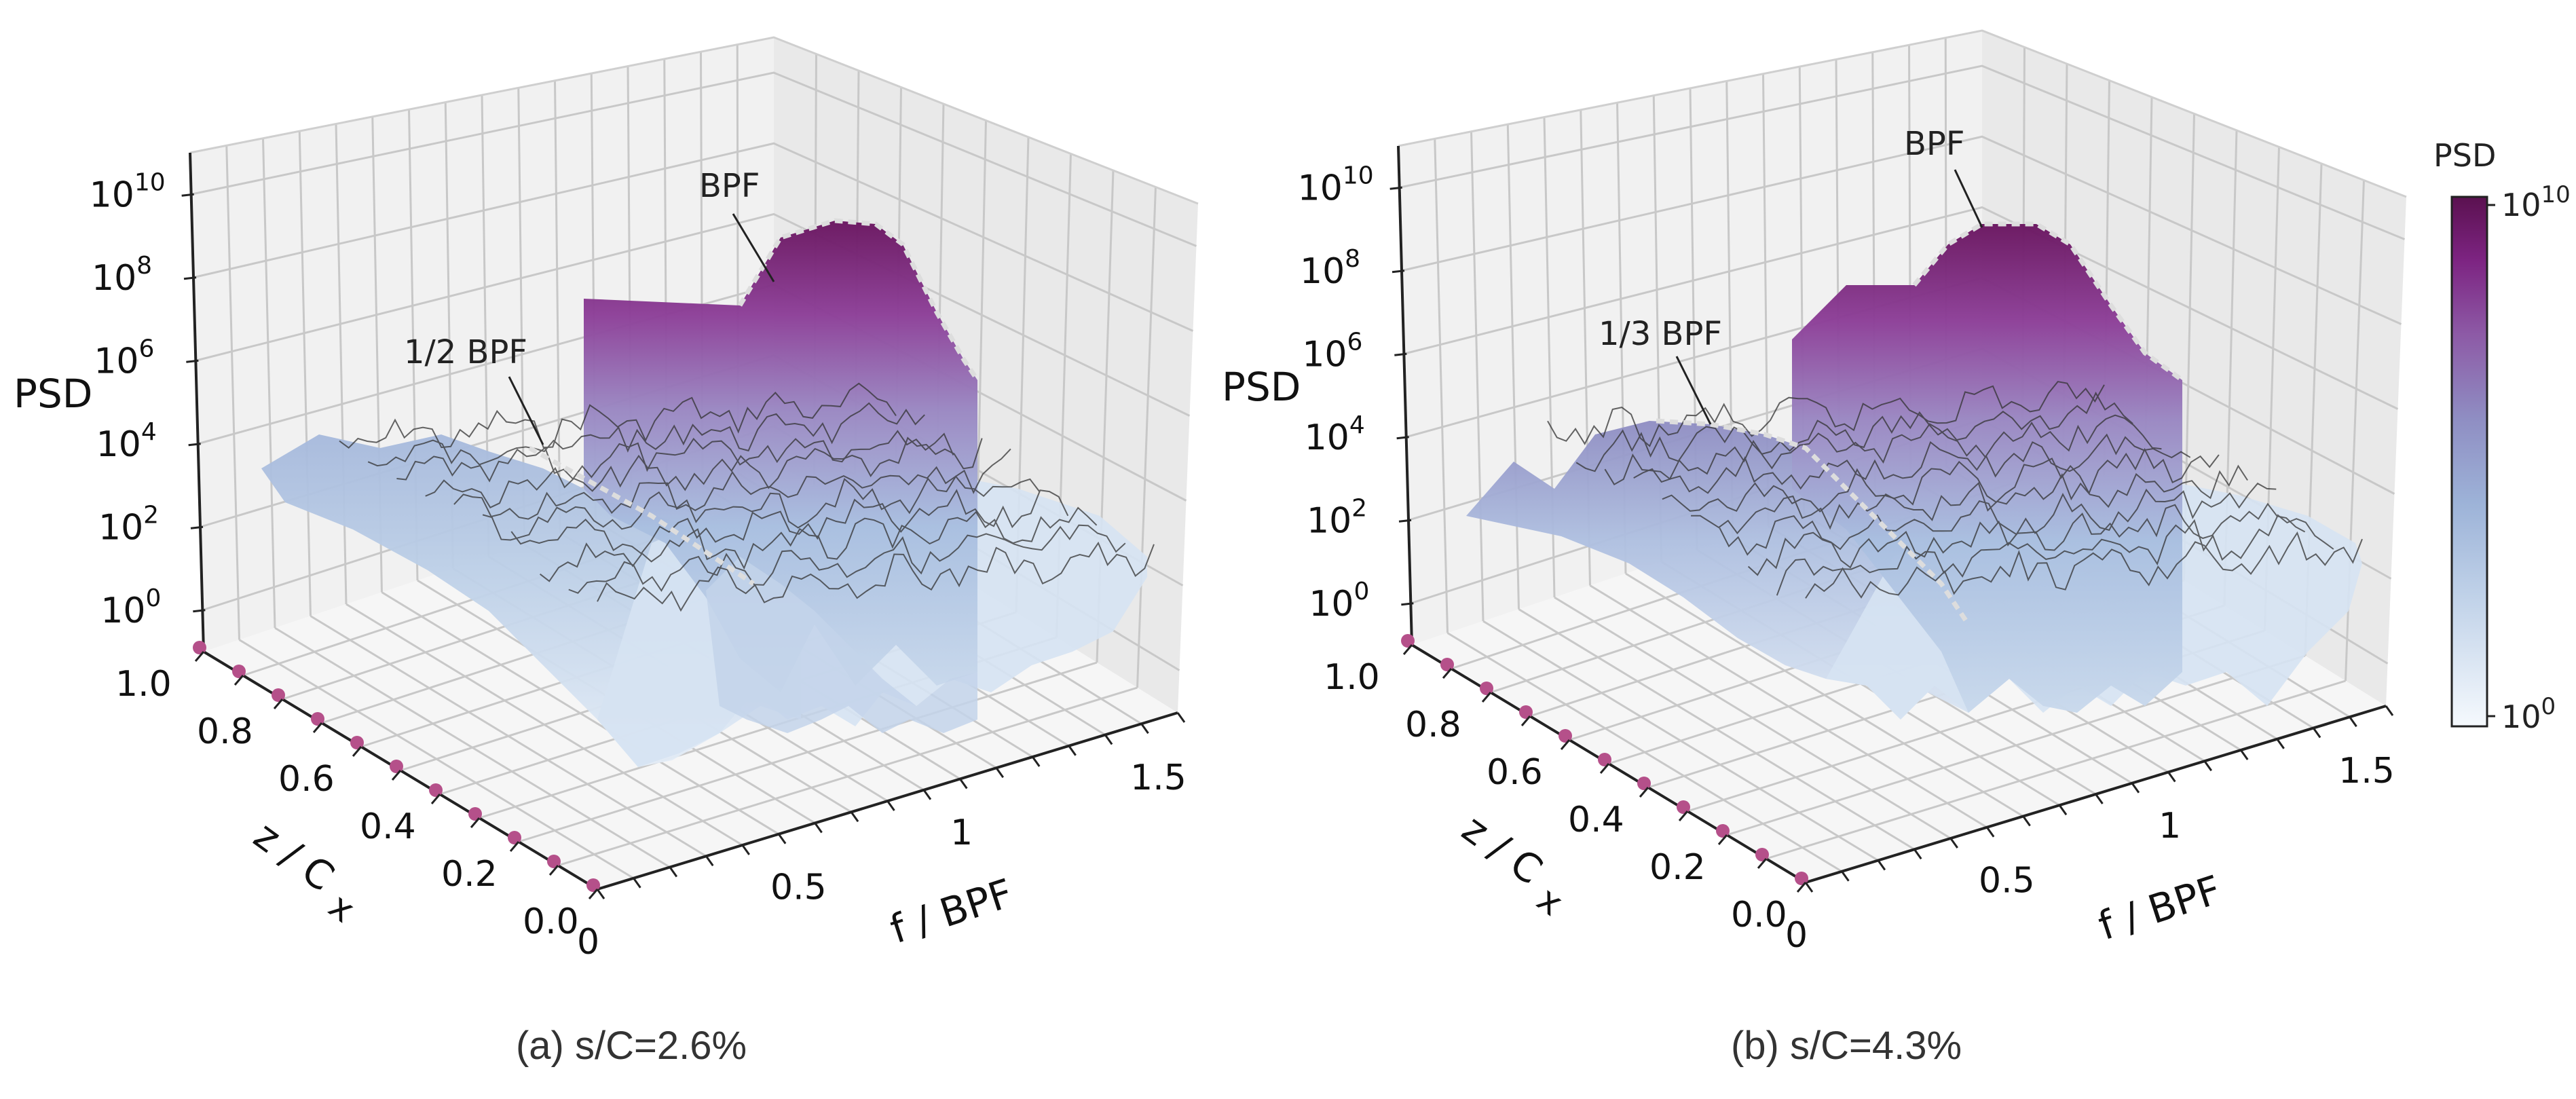 This screenshot has height=1099, width=2576. Describe the element at coordinates (2549, 706) in the screenshot. I see `colorbar-bottom-exponent: 0` at that location.